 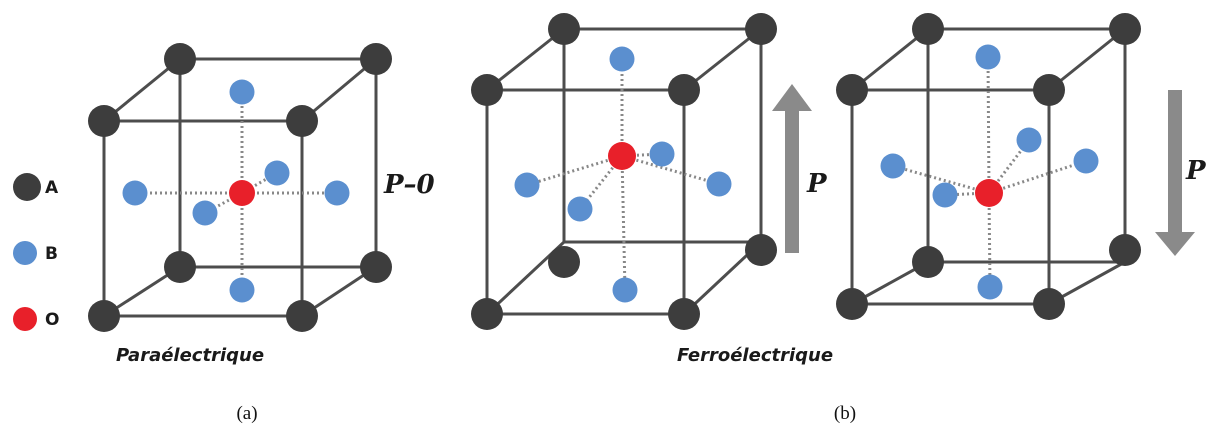 What do you see at coordinates (409, 185) in the screenshot?
I see `paraelectric-polarization-label: P–0` at bounding box center [409, 185].